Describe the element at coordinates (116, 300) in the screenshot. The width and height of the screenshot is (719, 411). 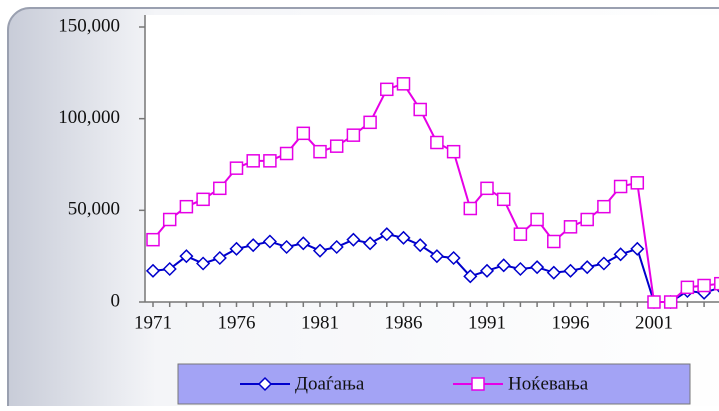
I see `y-tick-label: 0` at that location.